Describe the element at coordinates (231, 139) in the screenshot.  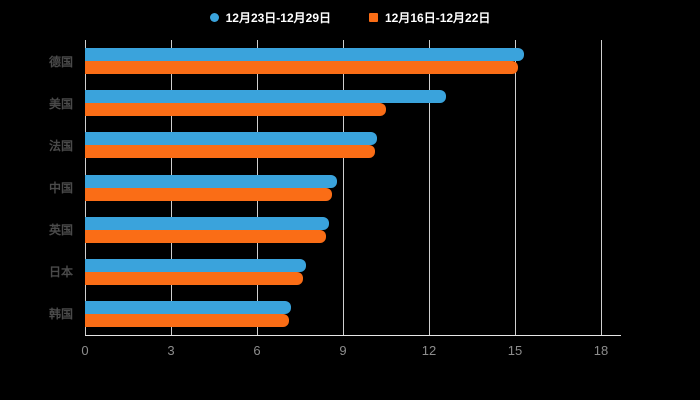
I see `bar-法国-series-0` at that location.